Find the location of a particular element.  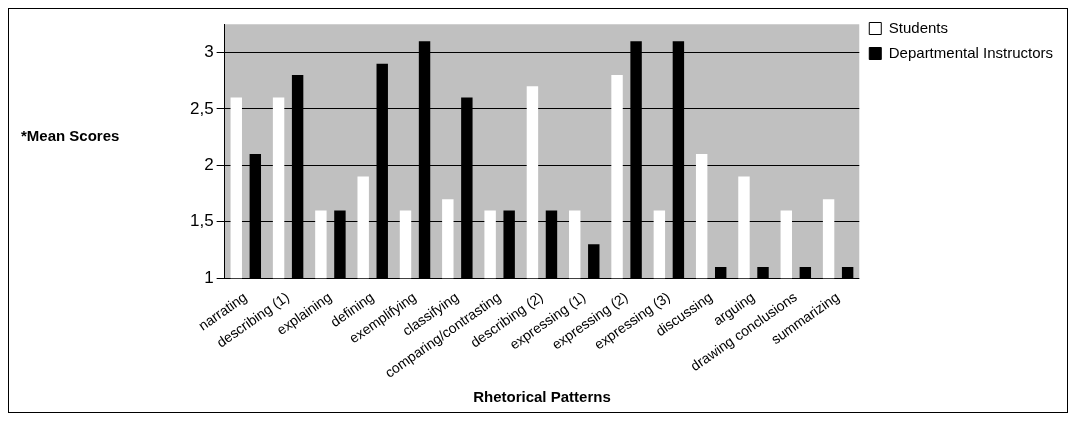

y-axis-title: *Mean Scores is located at coordinates (70, 136).